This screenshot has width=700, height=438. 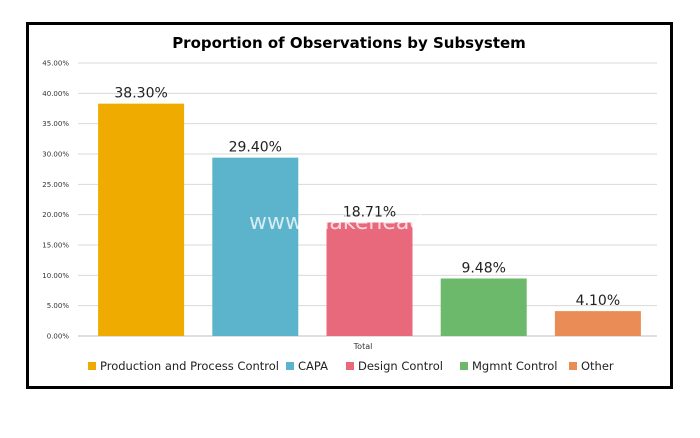 What do you see at coordinates (55, 215) in the screenshot?
I see `y-tick-label: 20.00%` at bounding box center [55, 215].